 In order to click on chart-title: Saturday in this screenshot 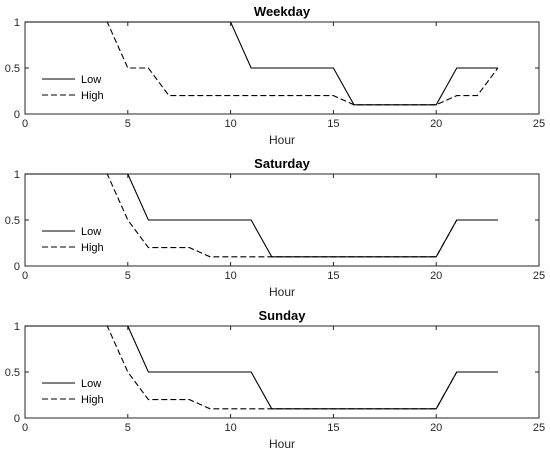, I will do `click(282, 163)`.